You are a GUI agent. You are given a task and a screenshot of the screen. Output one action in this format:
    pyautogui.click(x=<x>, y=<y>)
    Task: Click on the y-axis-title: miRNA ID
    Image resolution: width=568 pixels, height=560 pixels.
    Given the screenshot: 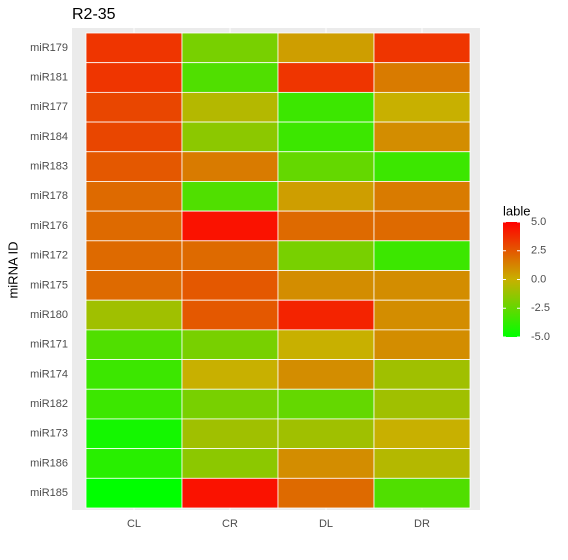 What is the action you would take?
    pyautogui.click(x=12, y=269)
    